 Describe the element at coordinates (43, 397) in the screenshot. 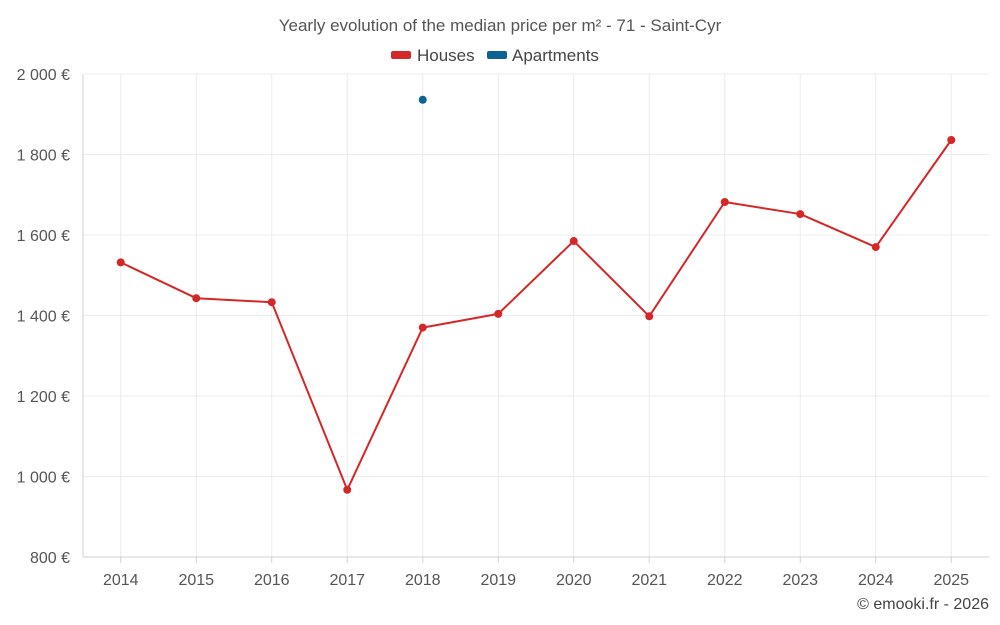

I see `y-tick-label: 1 200 €` at that location.